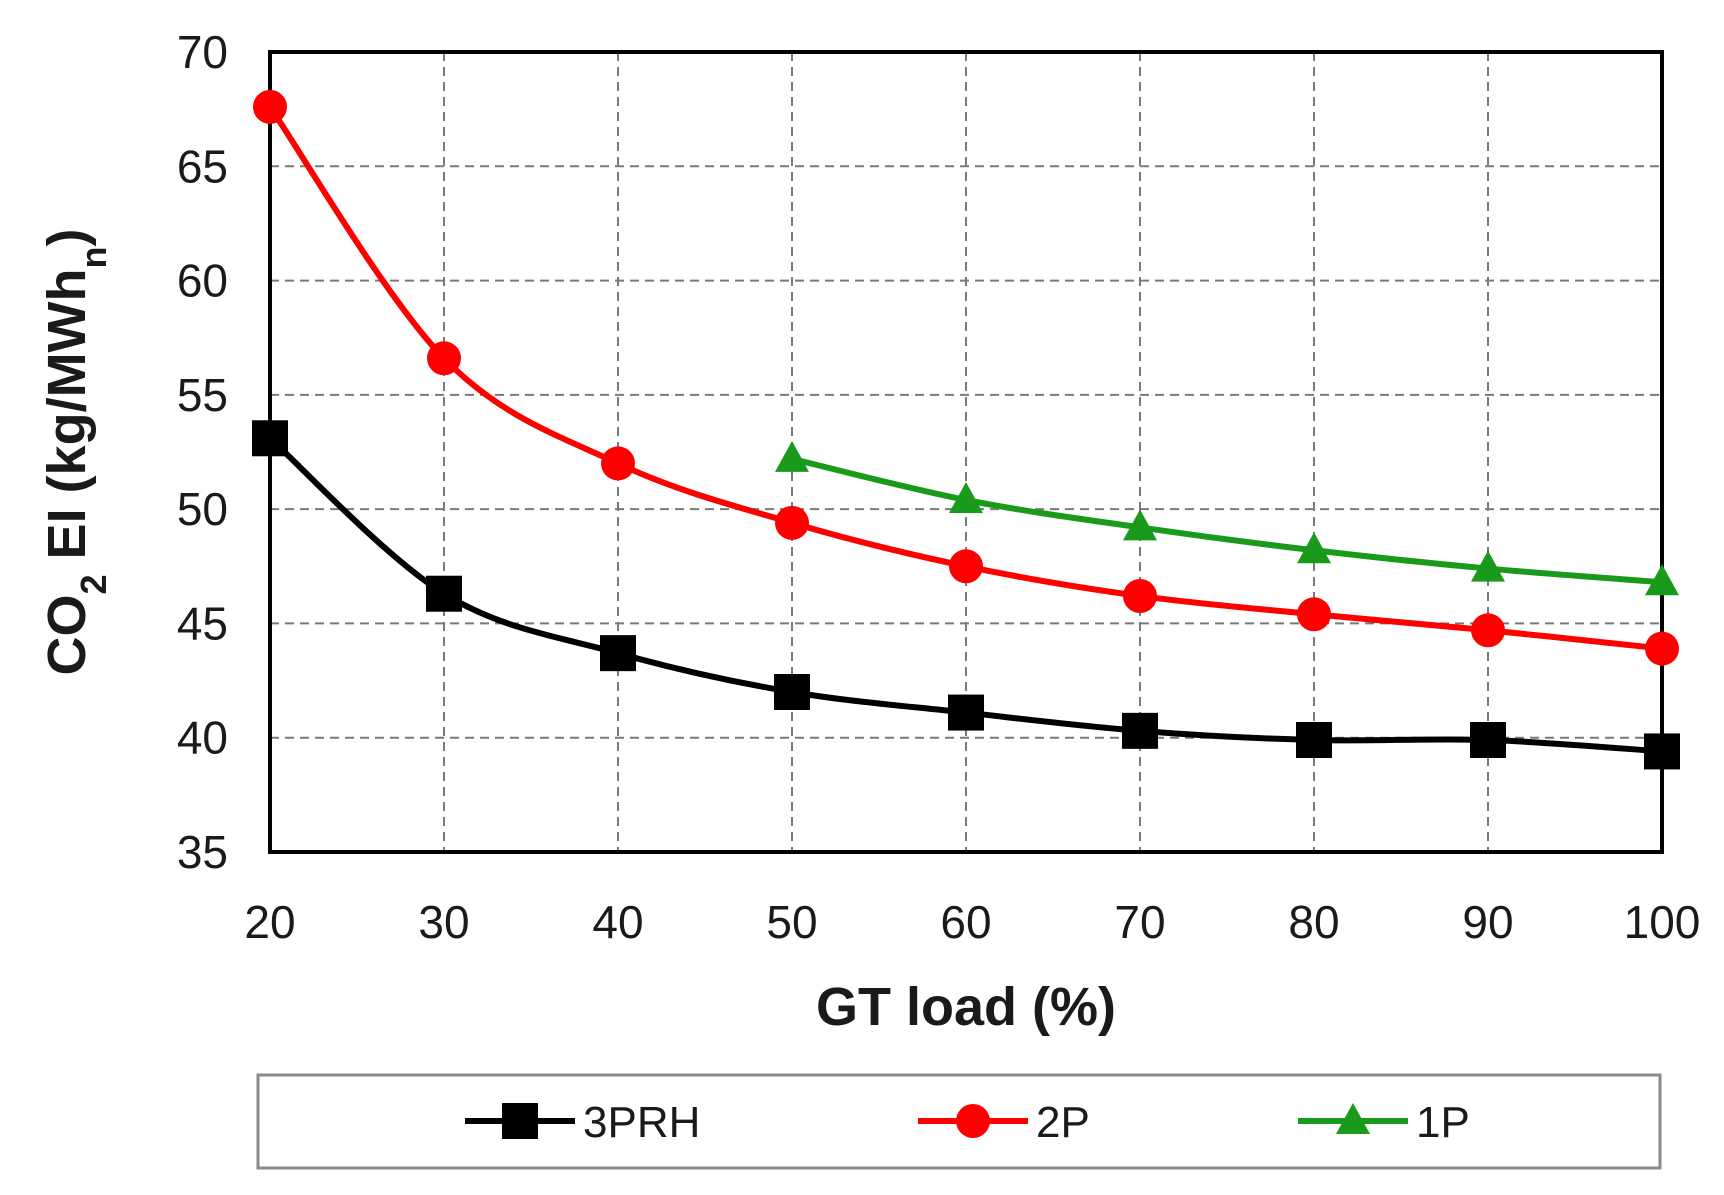 Image resolution: width=1724 pixels, height=1195 pixels. I want to click on y-axis-title-middle: EI (kg/MWh, so click(67, 421).